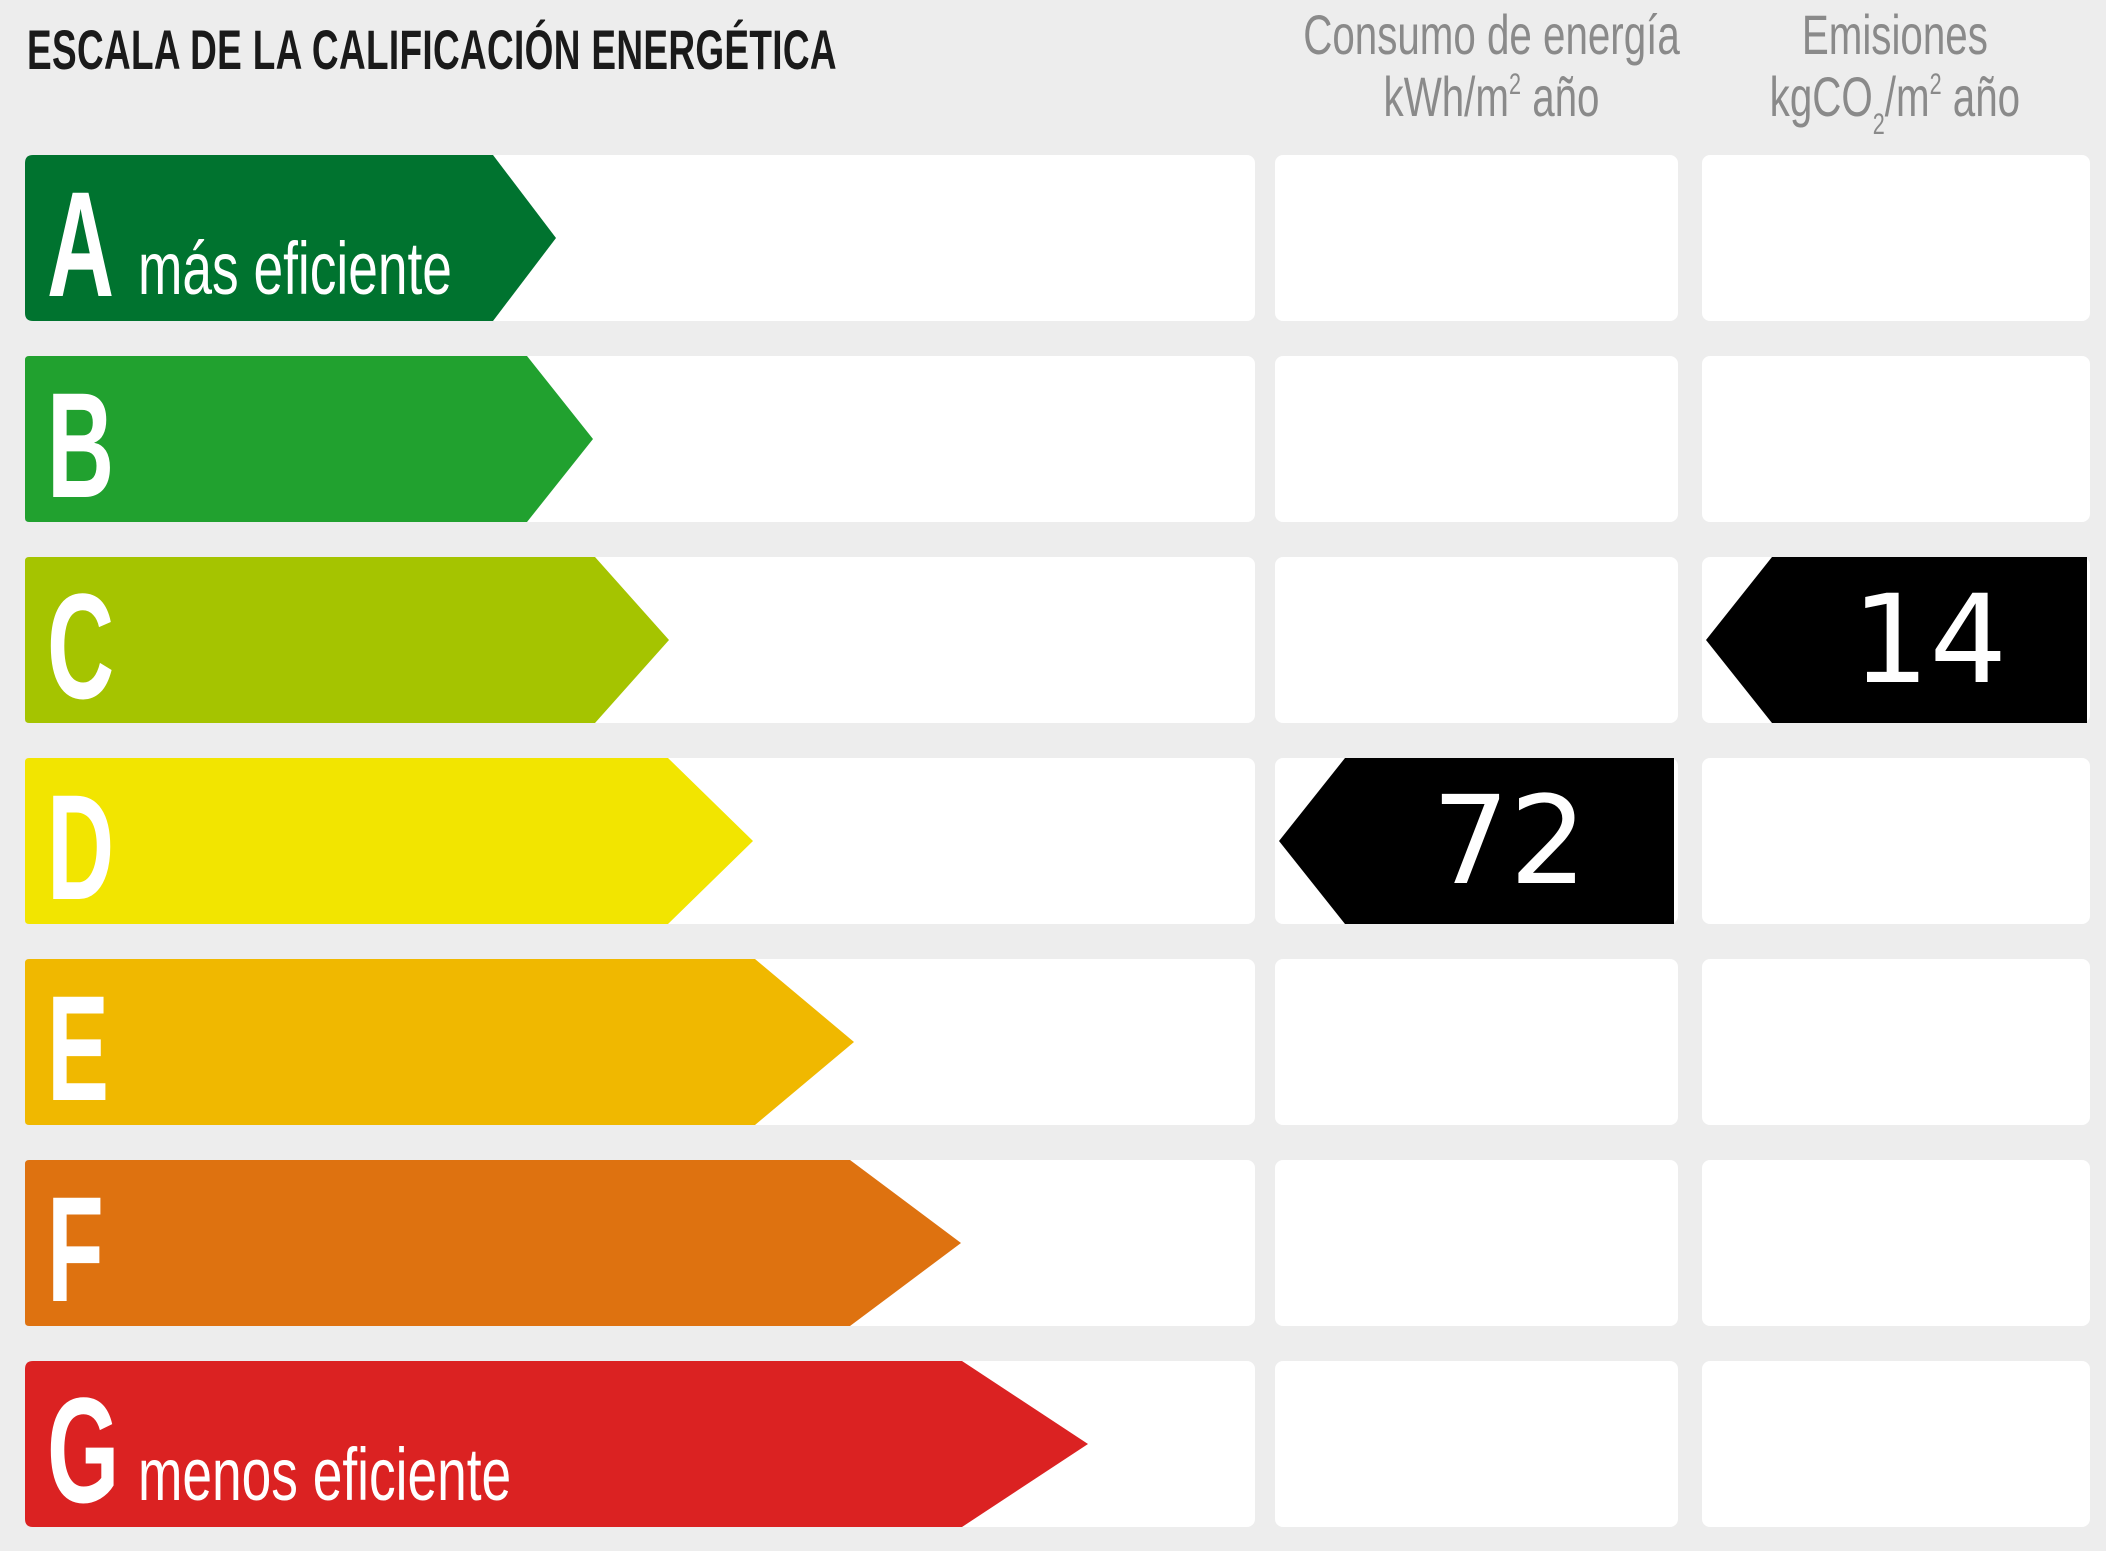  Describe the element at coordinates (325, 1474) in the screenshot. I see `rating-label: menos eficiente` at that location.